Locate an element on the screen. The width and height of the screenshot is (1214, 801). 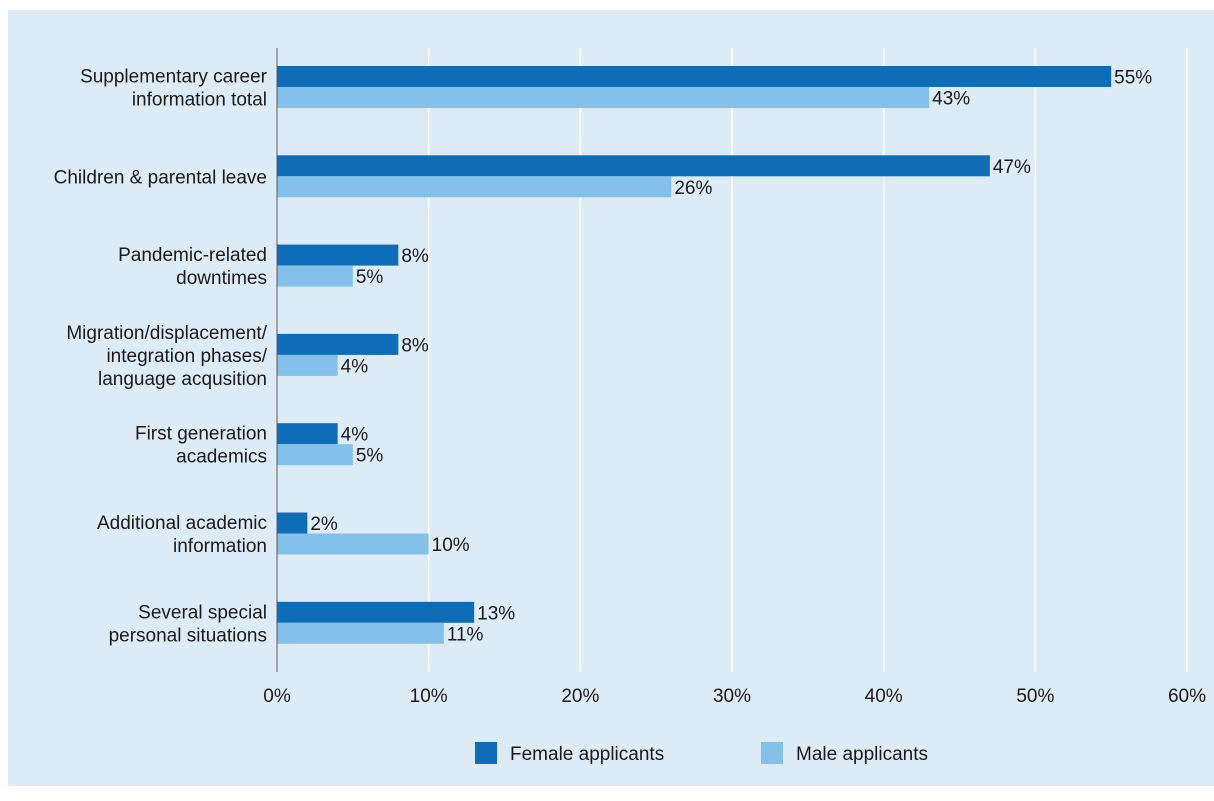
data-label: 43% is located at coordinates (951, 99).